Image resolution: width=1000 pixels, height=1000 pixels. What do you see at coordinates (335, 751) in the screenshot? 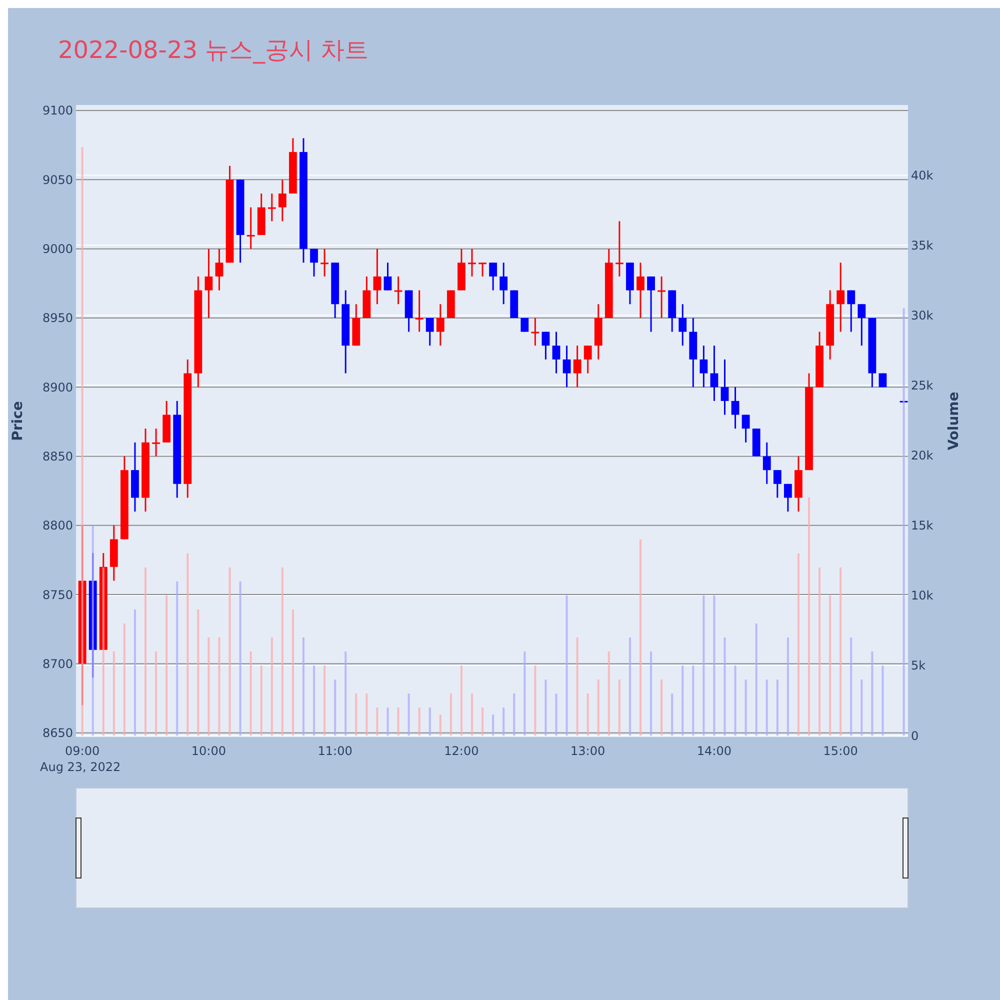
I see `x-tick-label: 11:00` at bounding box center [335, 751].